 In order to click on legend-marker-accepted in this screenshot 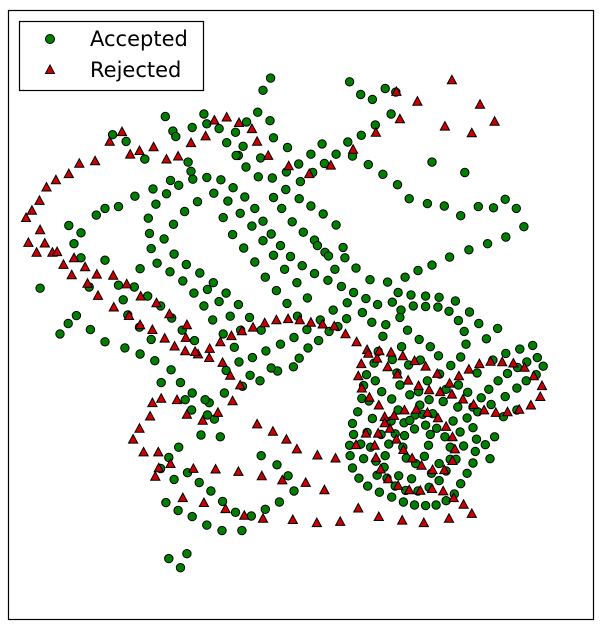, I will do `click(50, 39)`.